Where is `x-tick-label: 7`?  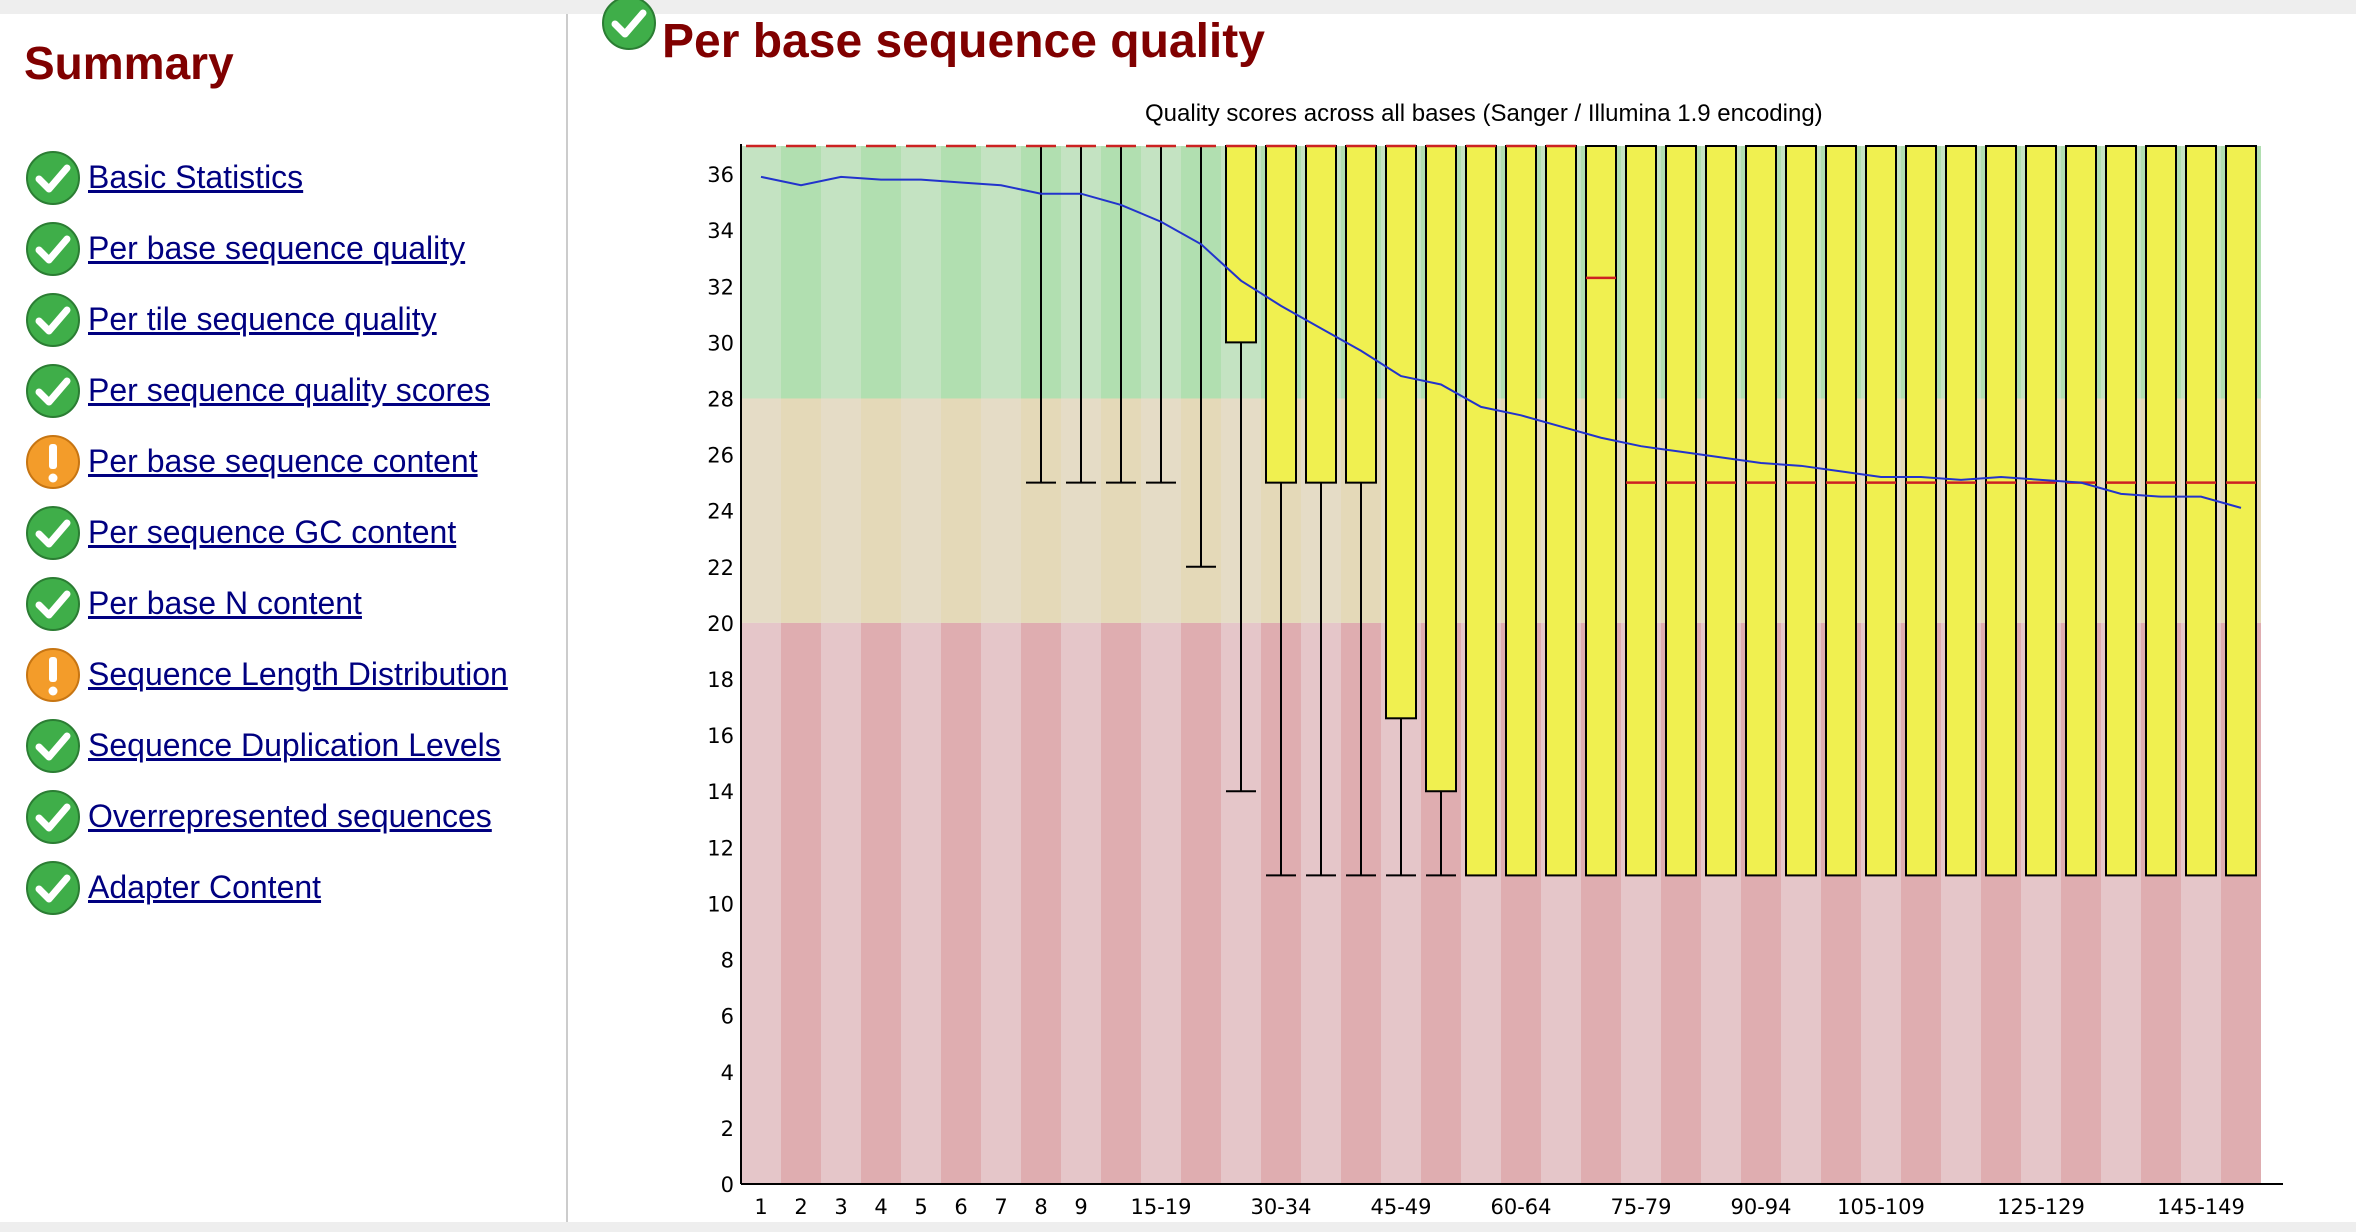 x-tick-label: 7 is located at coordinates (1000, 1207).